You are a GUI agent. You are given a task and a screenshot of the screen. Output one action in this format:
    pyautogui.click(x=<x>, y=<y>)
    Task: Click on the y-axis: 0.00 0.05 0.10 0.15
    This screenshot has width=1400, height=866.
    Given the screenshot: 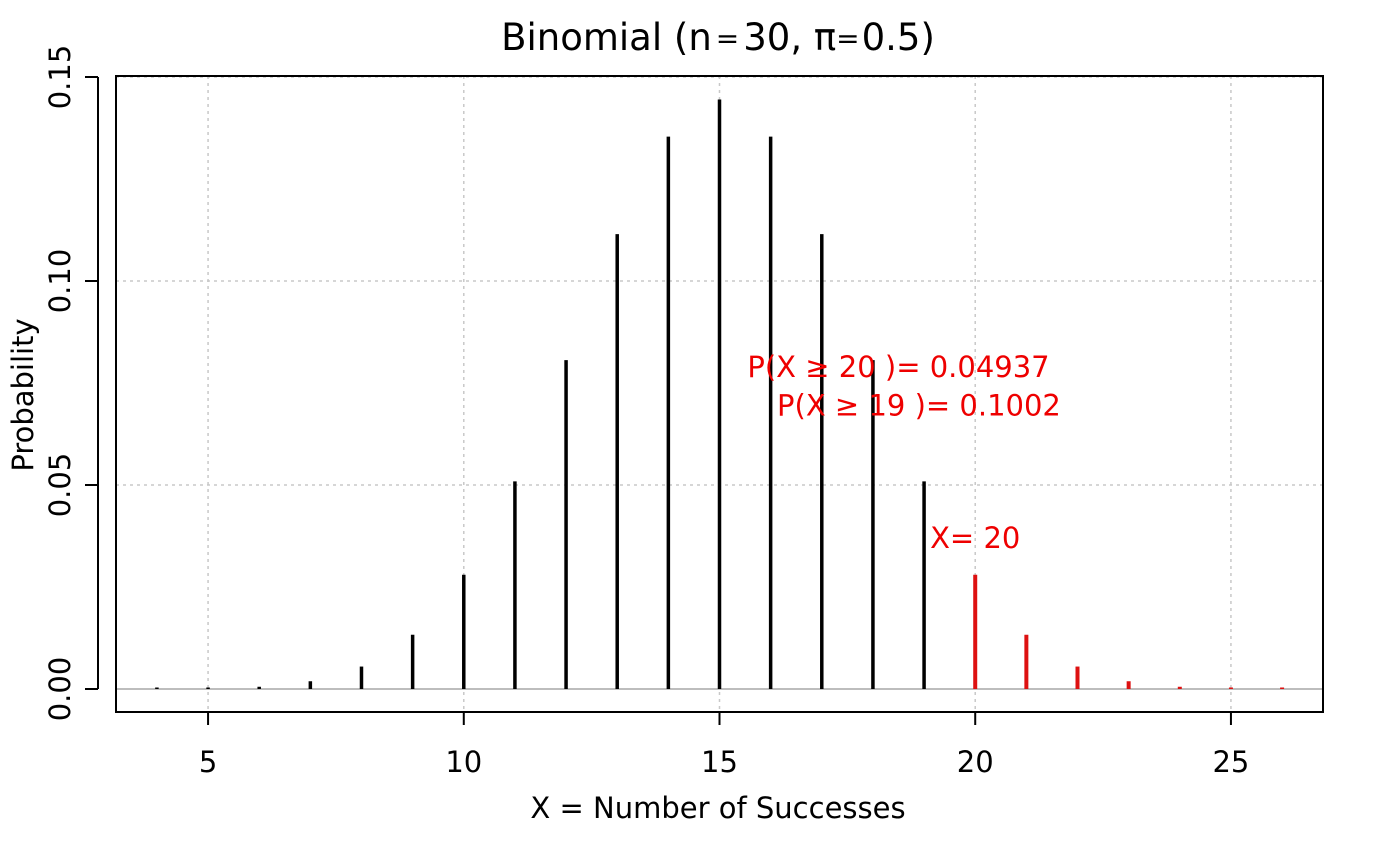 What is the action you would take?
    pyautogui.click(x=71, y=383)
    